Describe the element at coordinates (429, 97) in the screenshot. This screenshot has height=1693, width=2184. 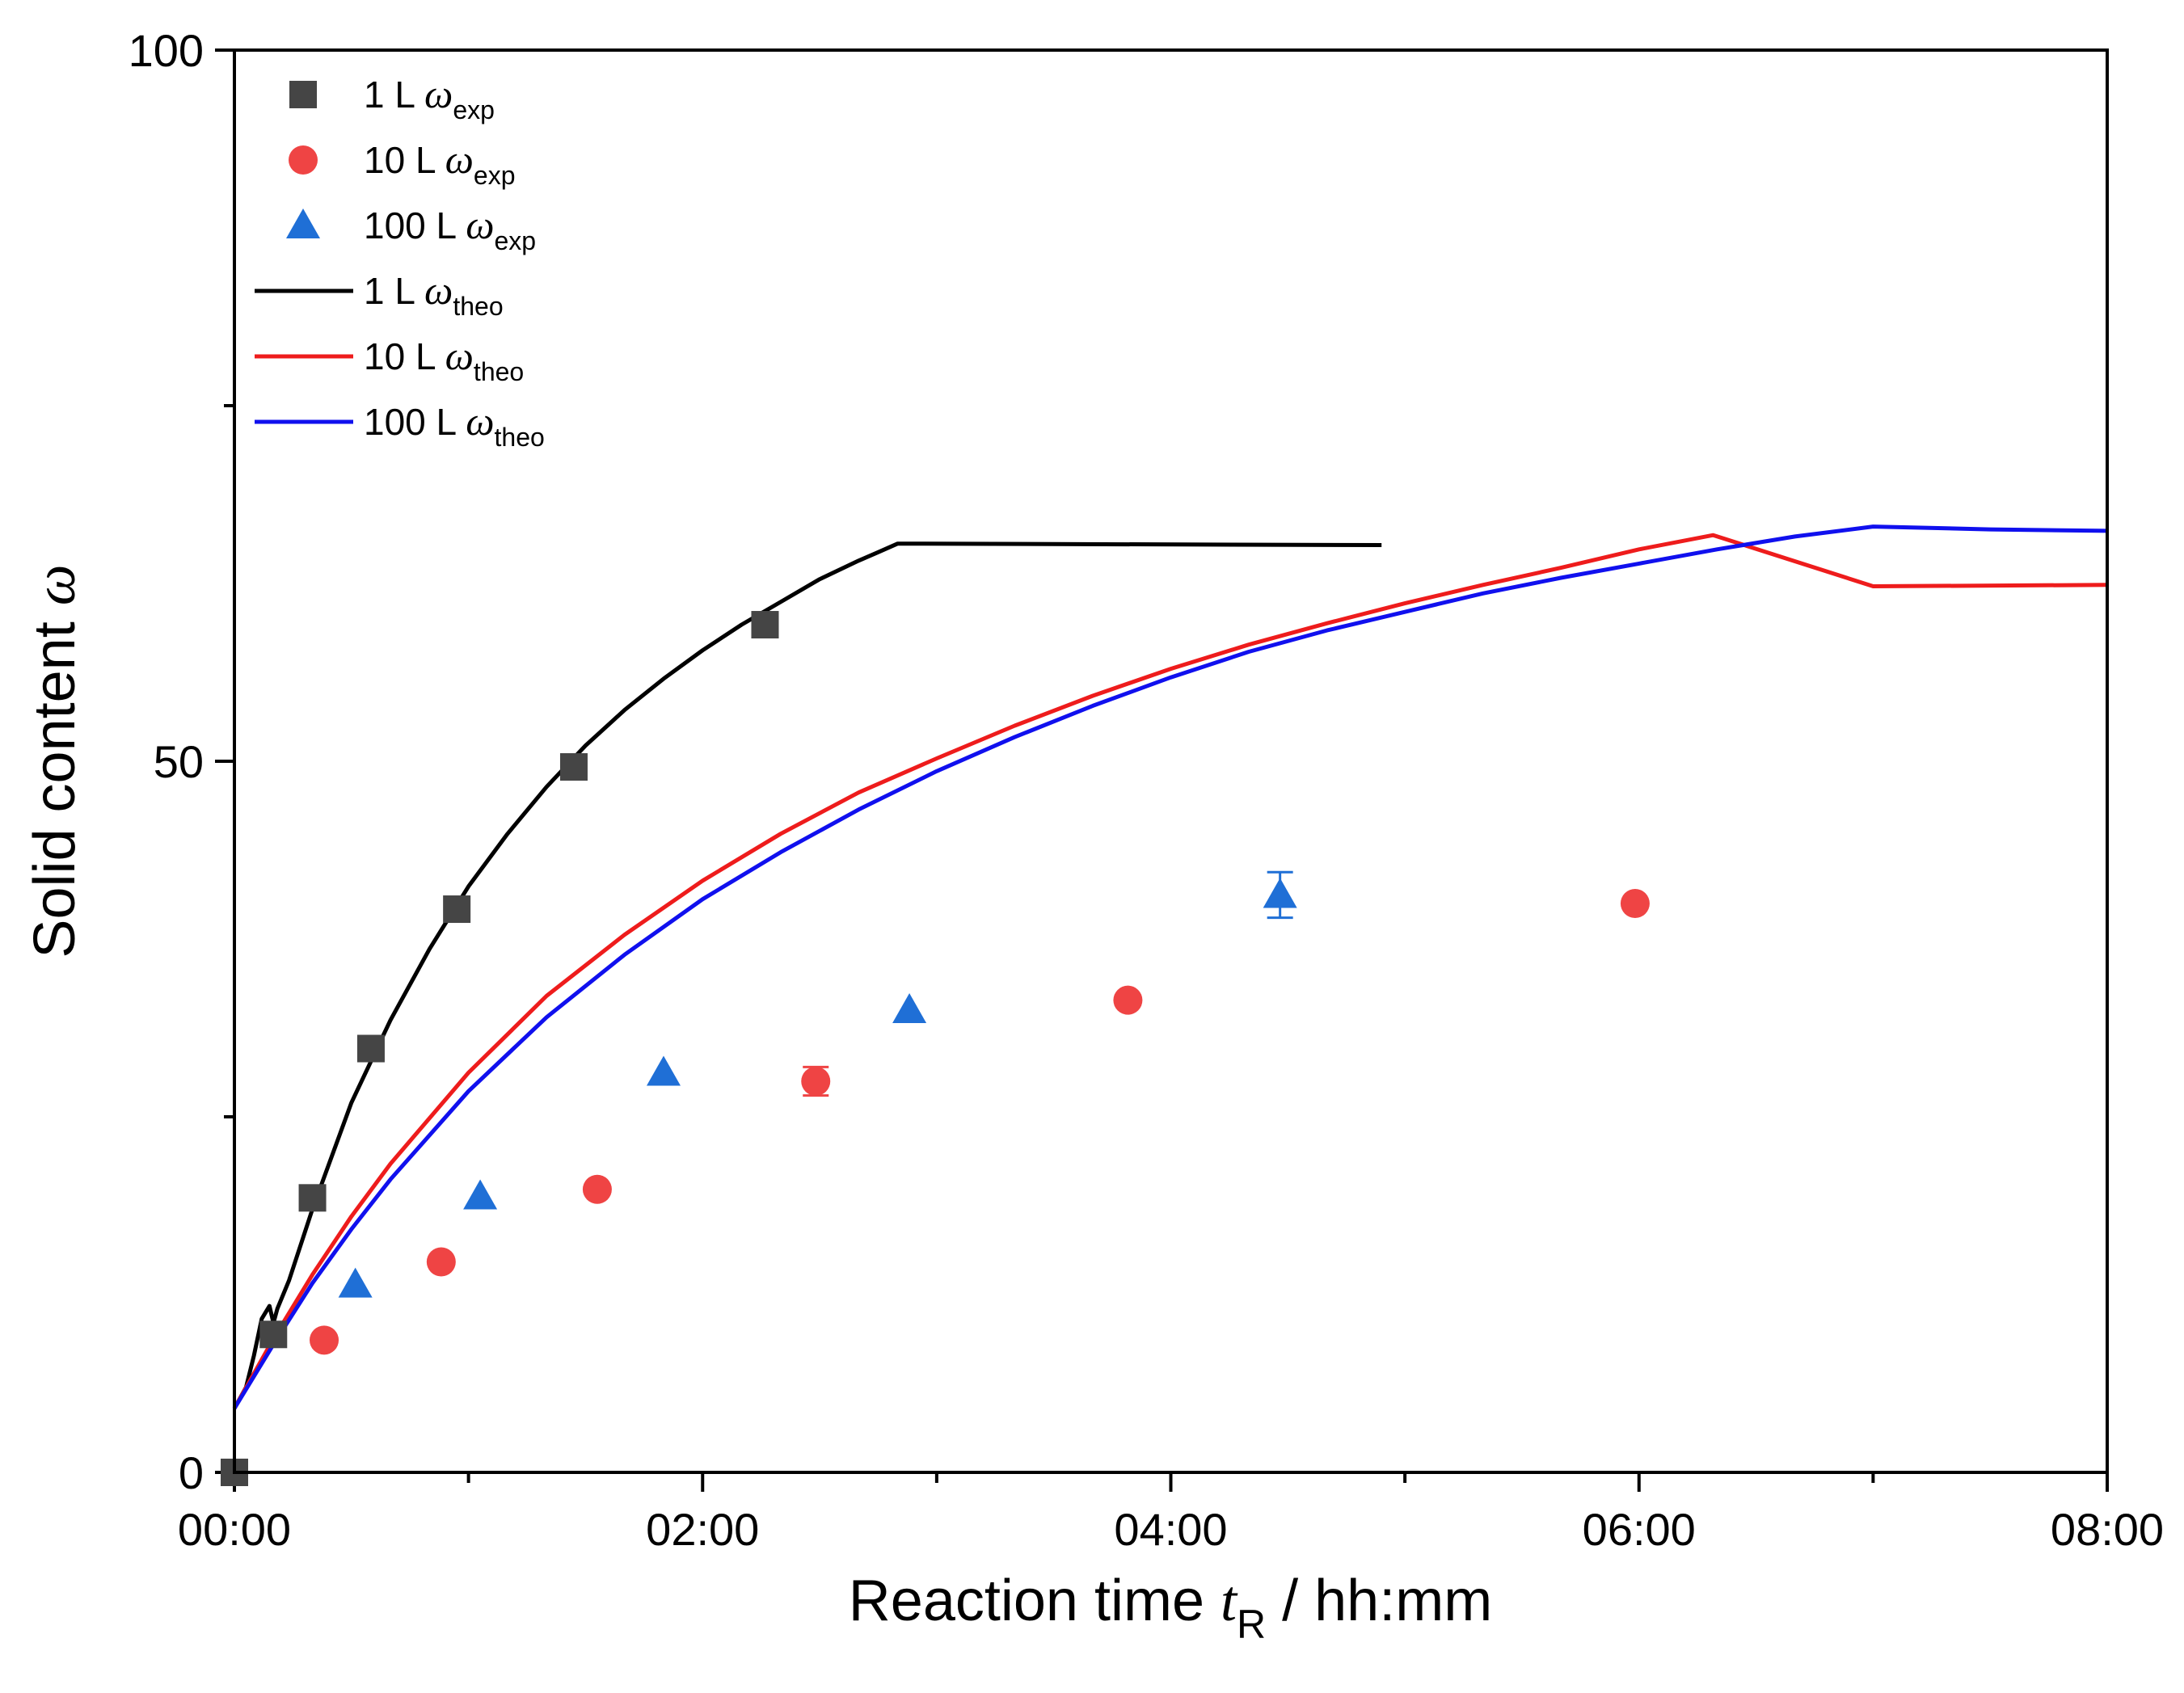
I see `legend-label: 1 L ωexp` at that location.